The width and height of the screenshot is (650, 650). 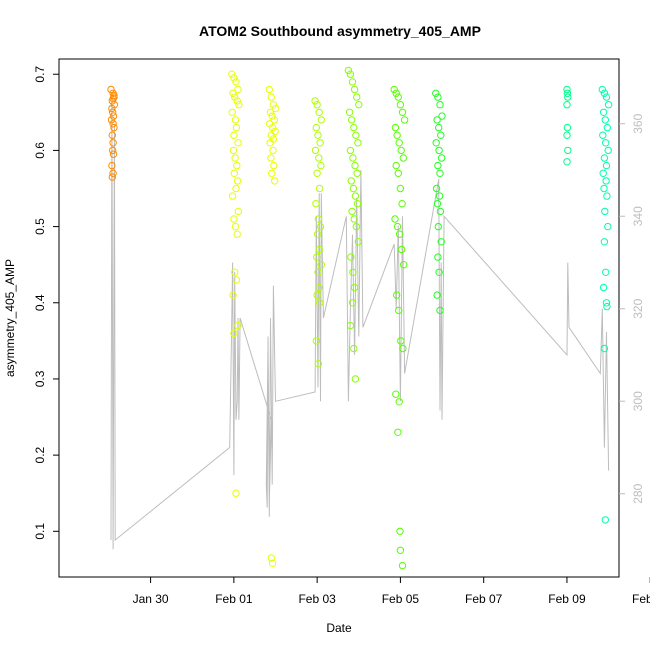 I want to click on y2-tick-label: 280, so click(x=638, y=493).